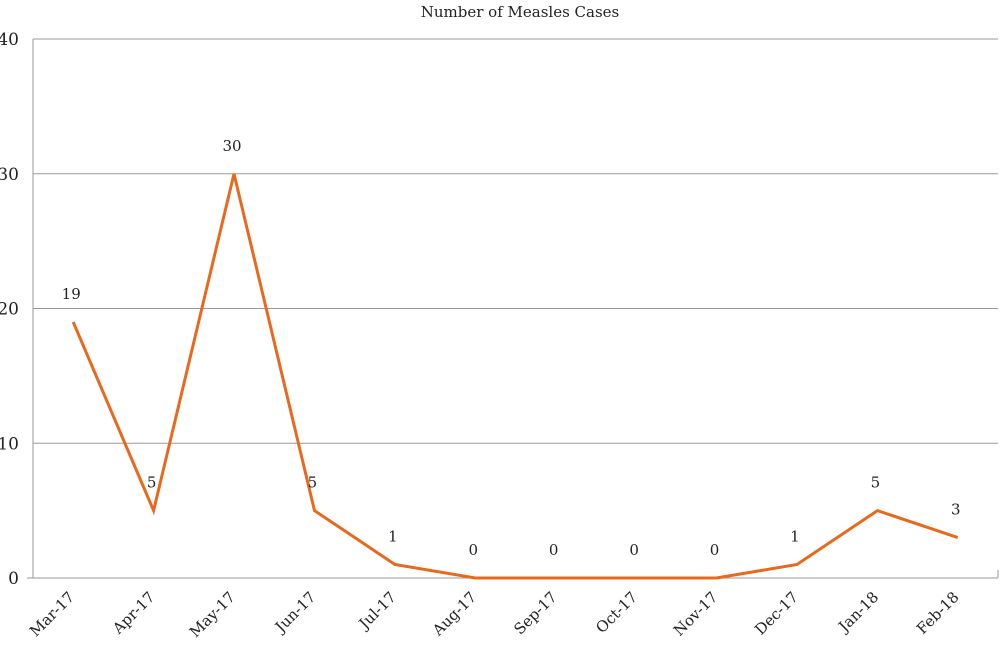 The width and height of the screenshot is (1000, 656). What do you see at coordinates (52, 614) in the screenshot?
I see `x-tick-label: Mar-17` at bounding box center [52, 614].